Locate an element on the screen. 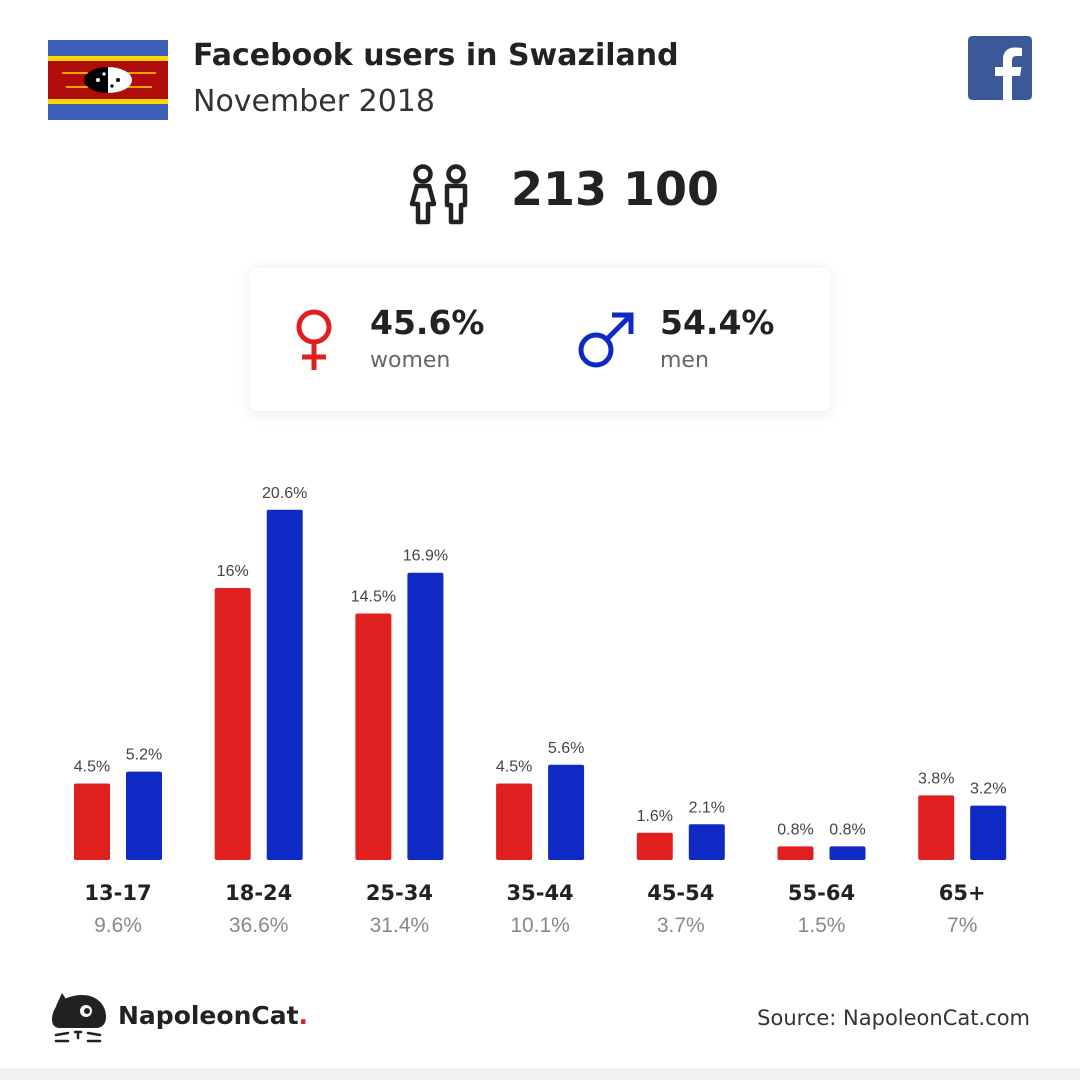  women-value-label: 3.8% is located at coordinates (936, 778).